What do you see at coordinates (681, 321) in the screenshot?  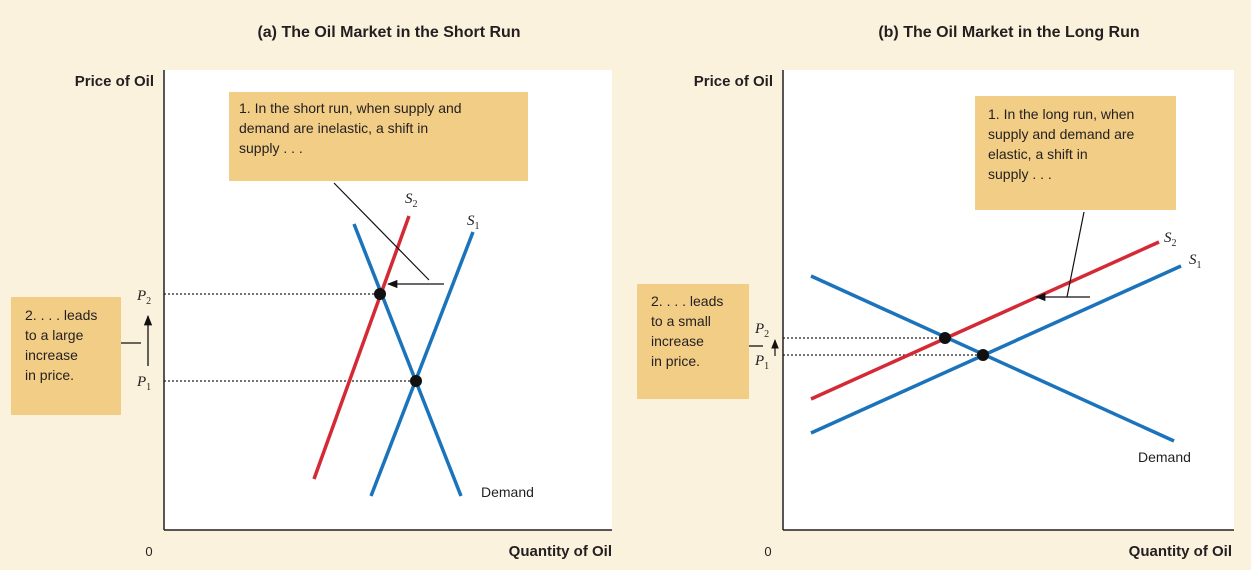 I see `callout-line: to a small` at bounding box center [681, 321].